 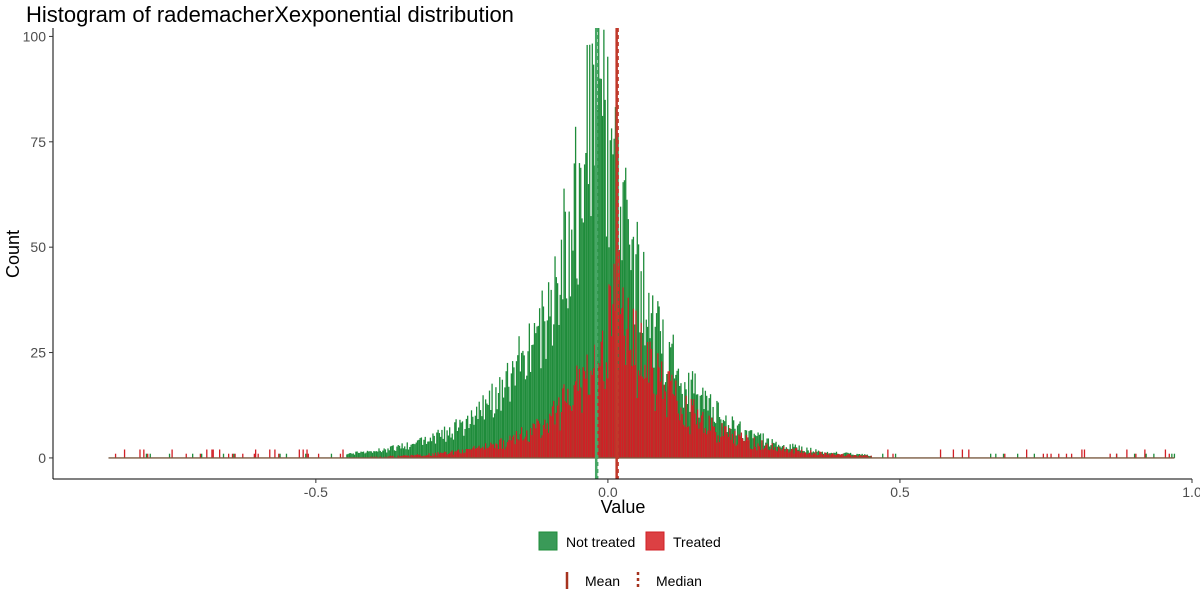 I want to click on x-tick-label: 1.0, so click(x=1191, y=492).